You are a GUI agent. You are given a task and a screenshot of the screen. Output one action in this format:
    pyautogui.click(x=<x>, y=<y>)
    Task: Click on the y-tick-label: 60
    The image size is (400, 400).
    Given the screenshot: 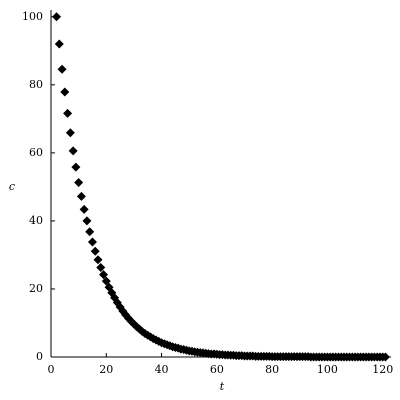 What is the action you would take?
    pyautogui.click(x=36, y=152)
    